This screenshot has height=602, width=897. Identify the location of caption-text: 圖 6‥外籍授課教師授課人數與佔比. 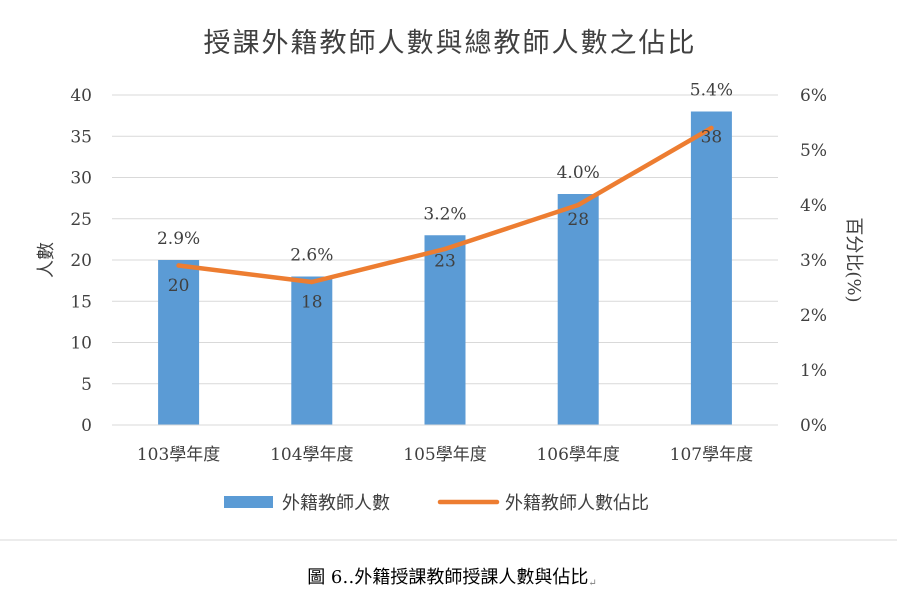
(447, 577).